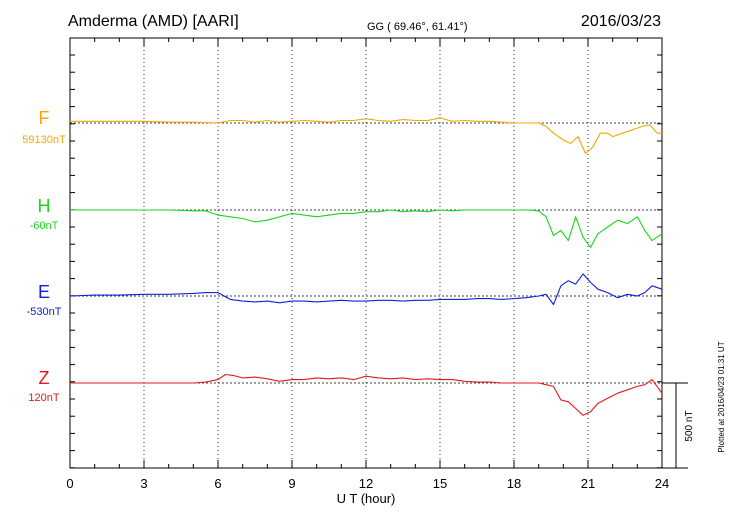 The height and width of the screenshot is (520, 730). I want to click on series-line-f, so click(366, 136).